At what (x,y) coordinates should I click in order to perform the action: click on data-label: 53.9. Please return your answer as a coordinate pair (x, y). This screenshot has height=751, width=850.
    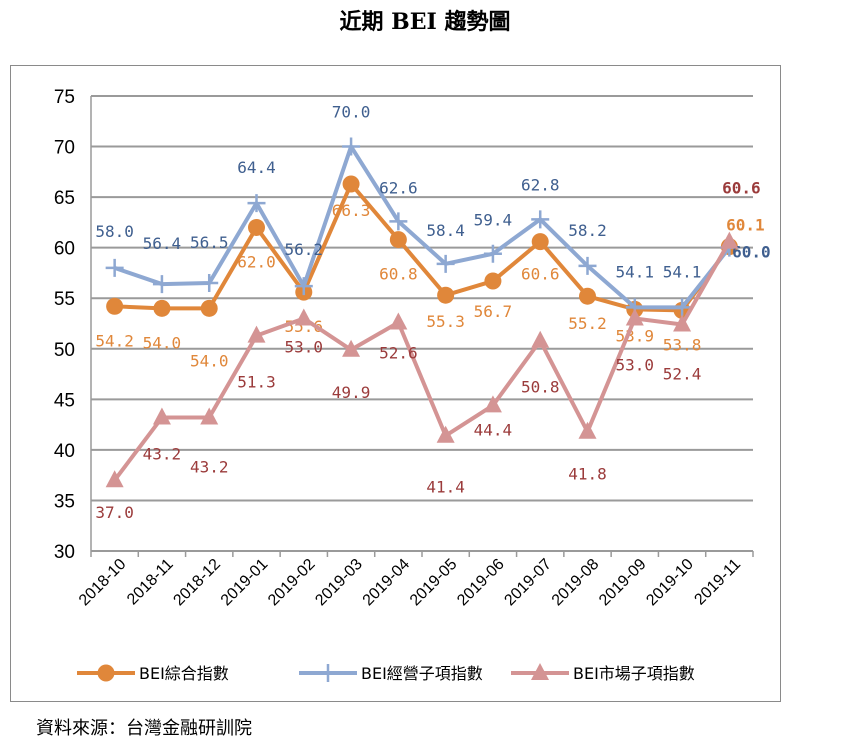
    Looking at the image, I should click on (635, 335).